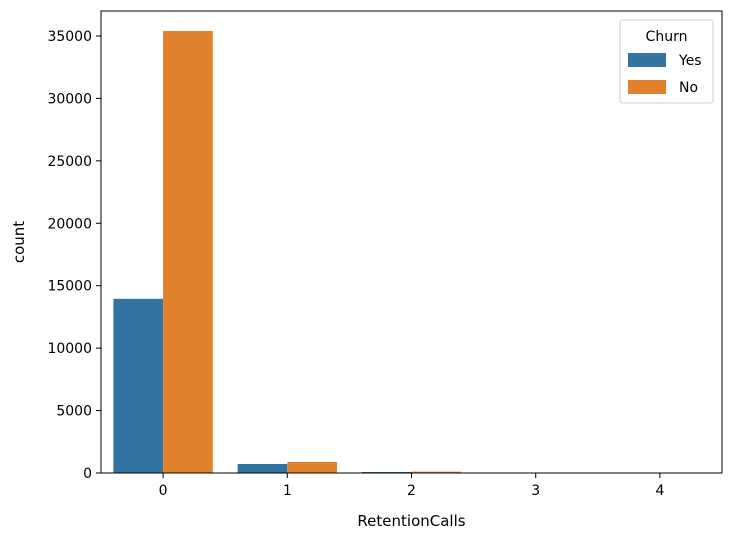 This screenshot has height=535, width=732. What do you see at coordinates (87, 474) in the screenshot?
I see `y-tick-label: 0` at bounding box center [87, 474].